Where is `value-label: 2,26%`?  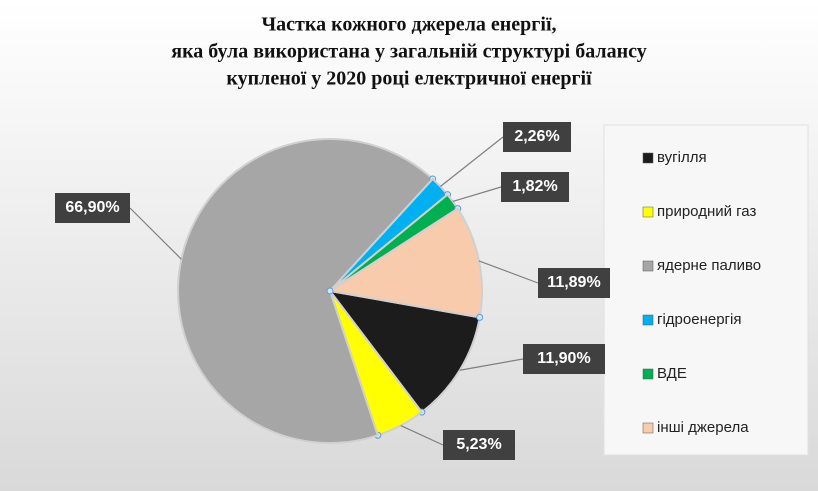 value-label: 2,26% is located at coordinates (536, 136).